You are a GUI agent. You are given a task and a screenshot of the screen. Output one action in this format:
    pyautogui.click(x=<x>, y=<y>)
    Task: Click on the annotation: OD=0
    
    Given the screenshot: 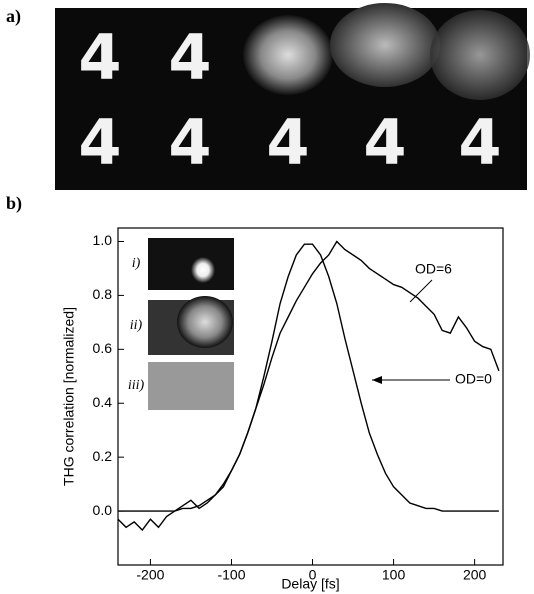 What is the action you would take?
    pyautogui.click(x=473, y=379)
    